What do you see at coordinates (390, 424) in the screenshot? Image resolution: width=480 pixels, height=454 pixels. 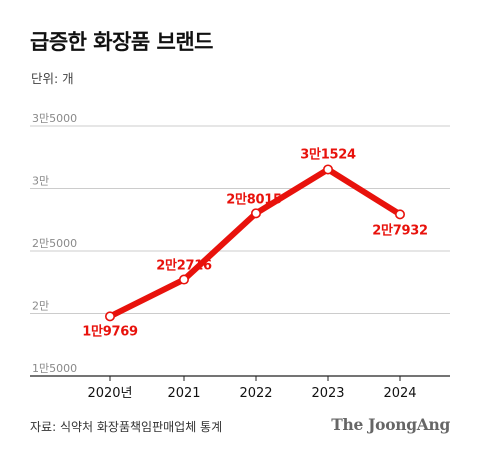 I see `publisher-logo: The JoongAng` at bounding box center [390, 424].